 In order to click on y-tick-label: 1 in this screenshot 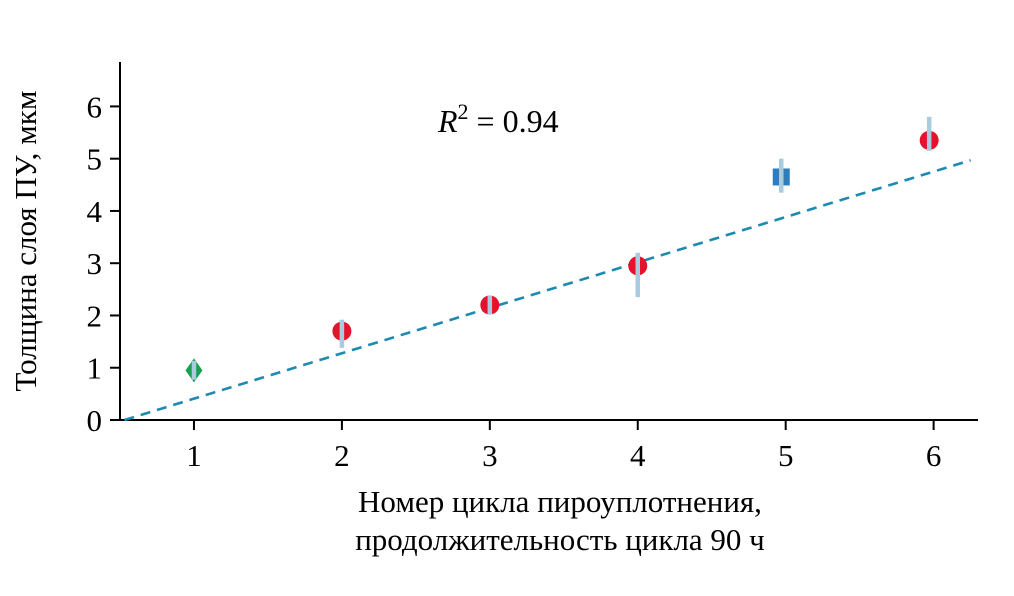, I will do `click(95, 368)`.